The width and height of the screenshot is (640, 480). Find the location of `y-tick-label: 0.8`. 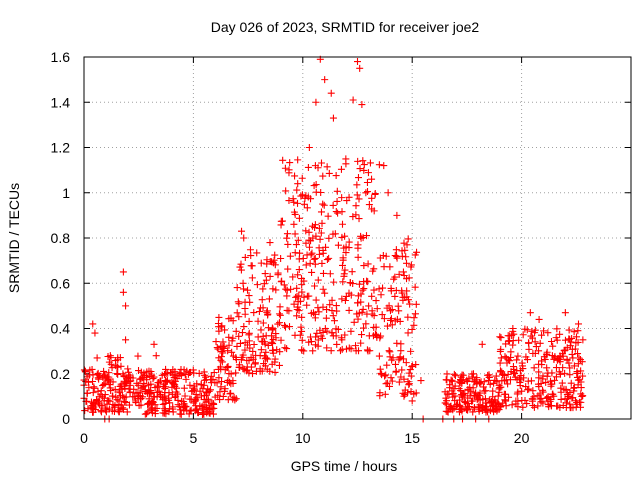

y-tick-label: 0.8 is located at coordinates (61, 238).